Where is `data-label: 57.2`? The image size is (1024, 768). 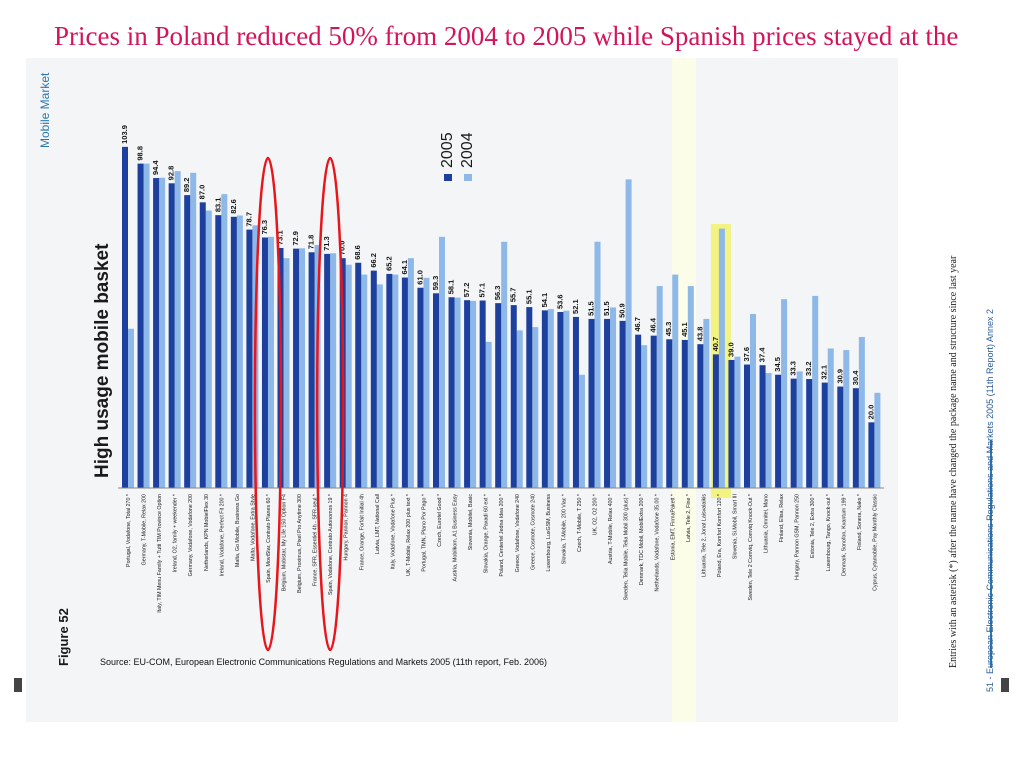
data-label: 57.2 is located at coordinates (466, 290).